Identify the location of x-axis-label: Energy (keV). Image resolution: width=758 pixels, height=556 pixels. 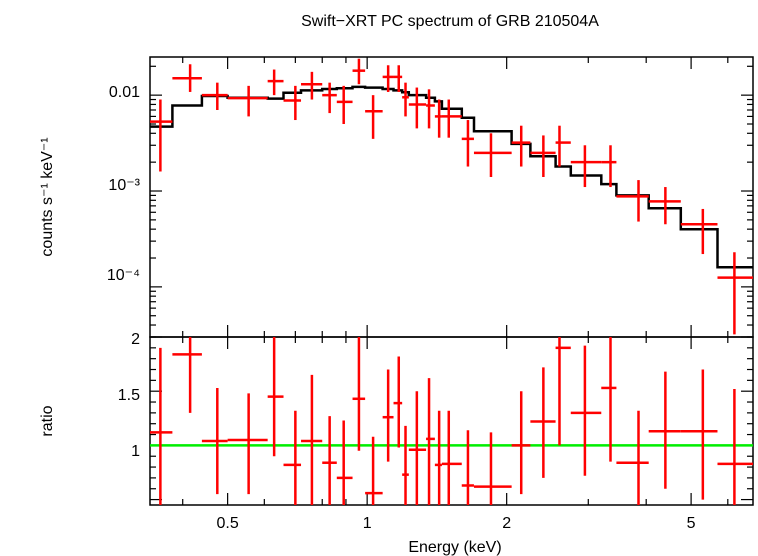
(454, 547).